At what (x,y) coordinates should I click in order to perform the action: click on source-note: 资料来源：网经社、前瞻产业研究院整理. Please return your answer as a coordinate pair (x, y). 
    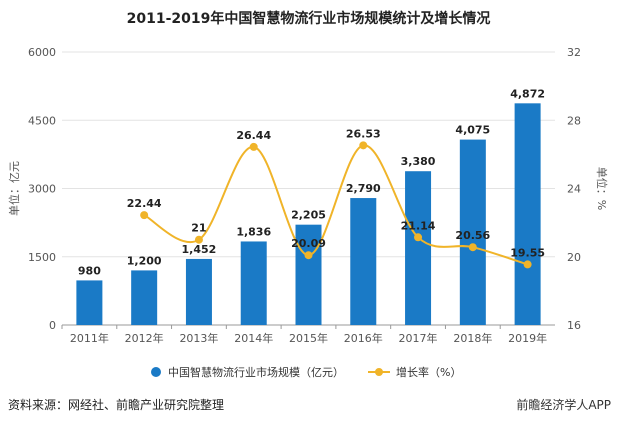
    Looking at the image, I should click on (116, 405).